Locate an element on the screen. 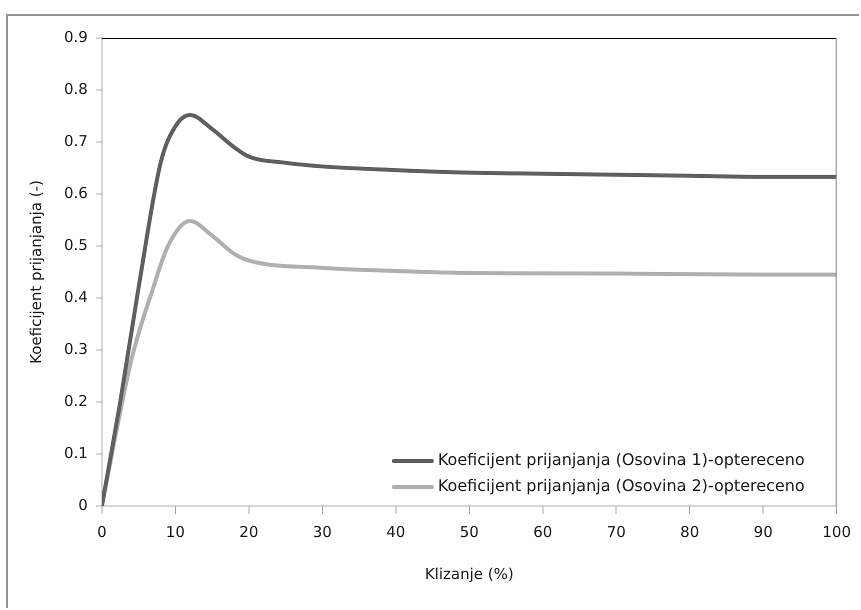 Image resolution: width=861 pixels, height=610 pixels. y-tick-label: 0 is located at coordinates (83, 505).